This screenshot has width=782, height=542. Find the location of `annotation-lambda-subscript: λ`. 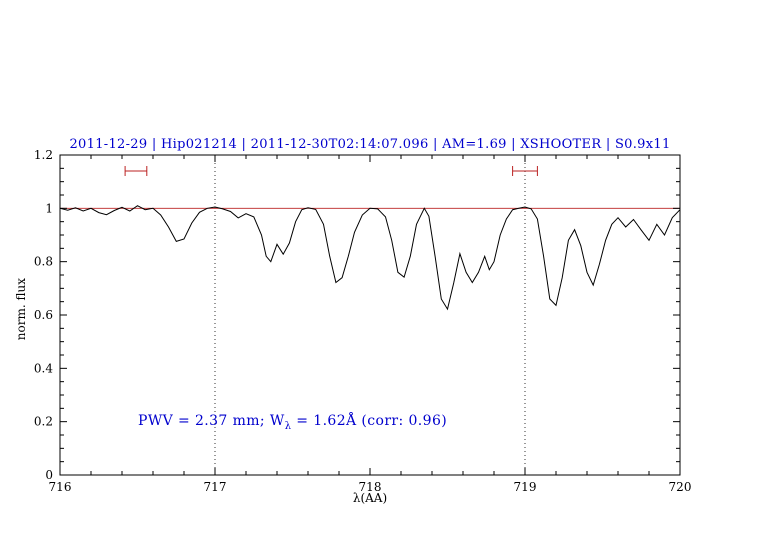

annotation-lambda-subscript: λ is located at coordinates (288, 426).